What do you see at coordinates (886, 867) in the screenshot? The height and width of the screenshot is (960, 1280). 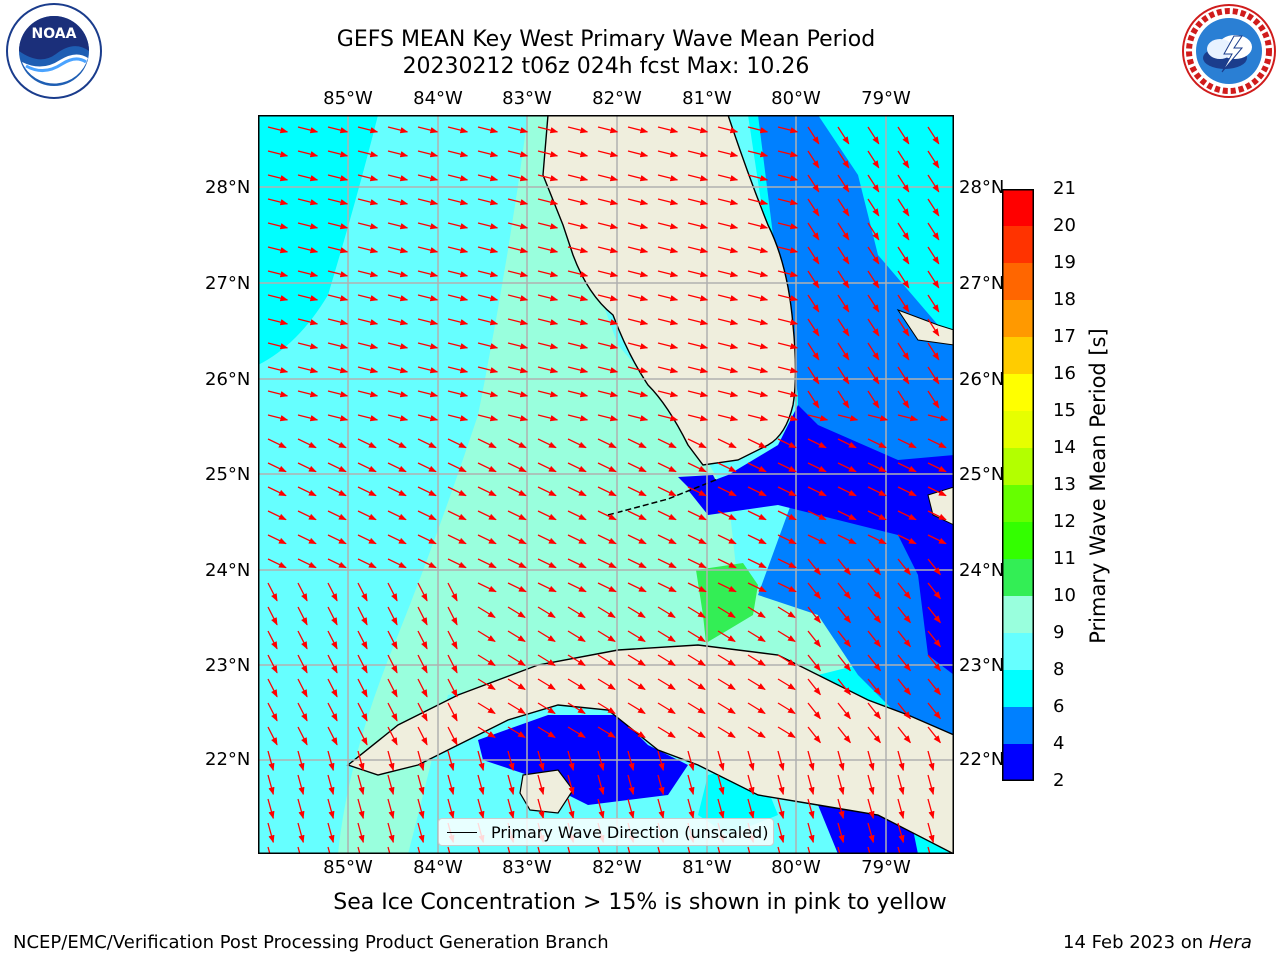 I see `lon-label-bottom: 79°W` at bounding box center [886, 867].